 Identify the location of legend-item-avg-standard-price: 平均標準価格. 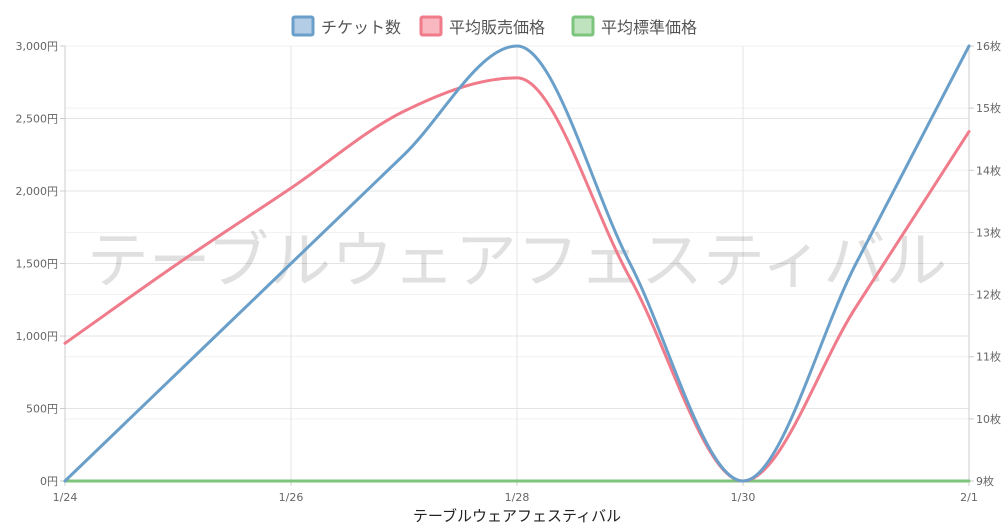
(634, 26).